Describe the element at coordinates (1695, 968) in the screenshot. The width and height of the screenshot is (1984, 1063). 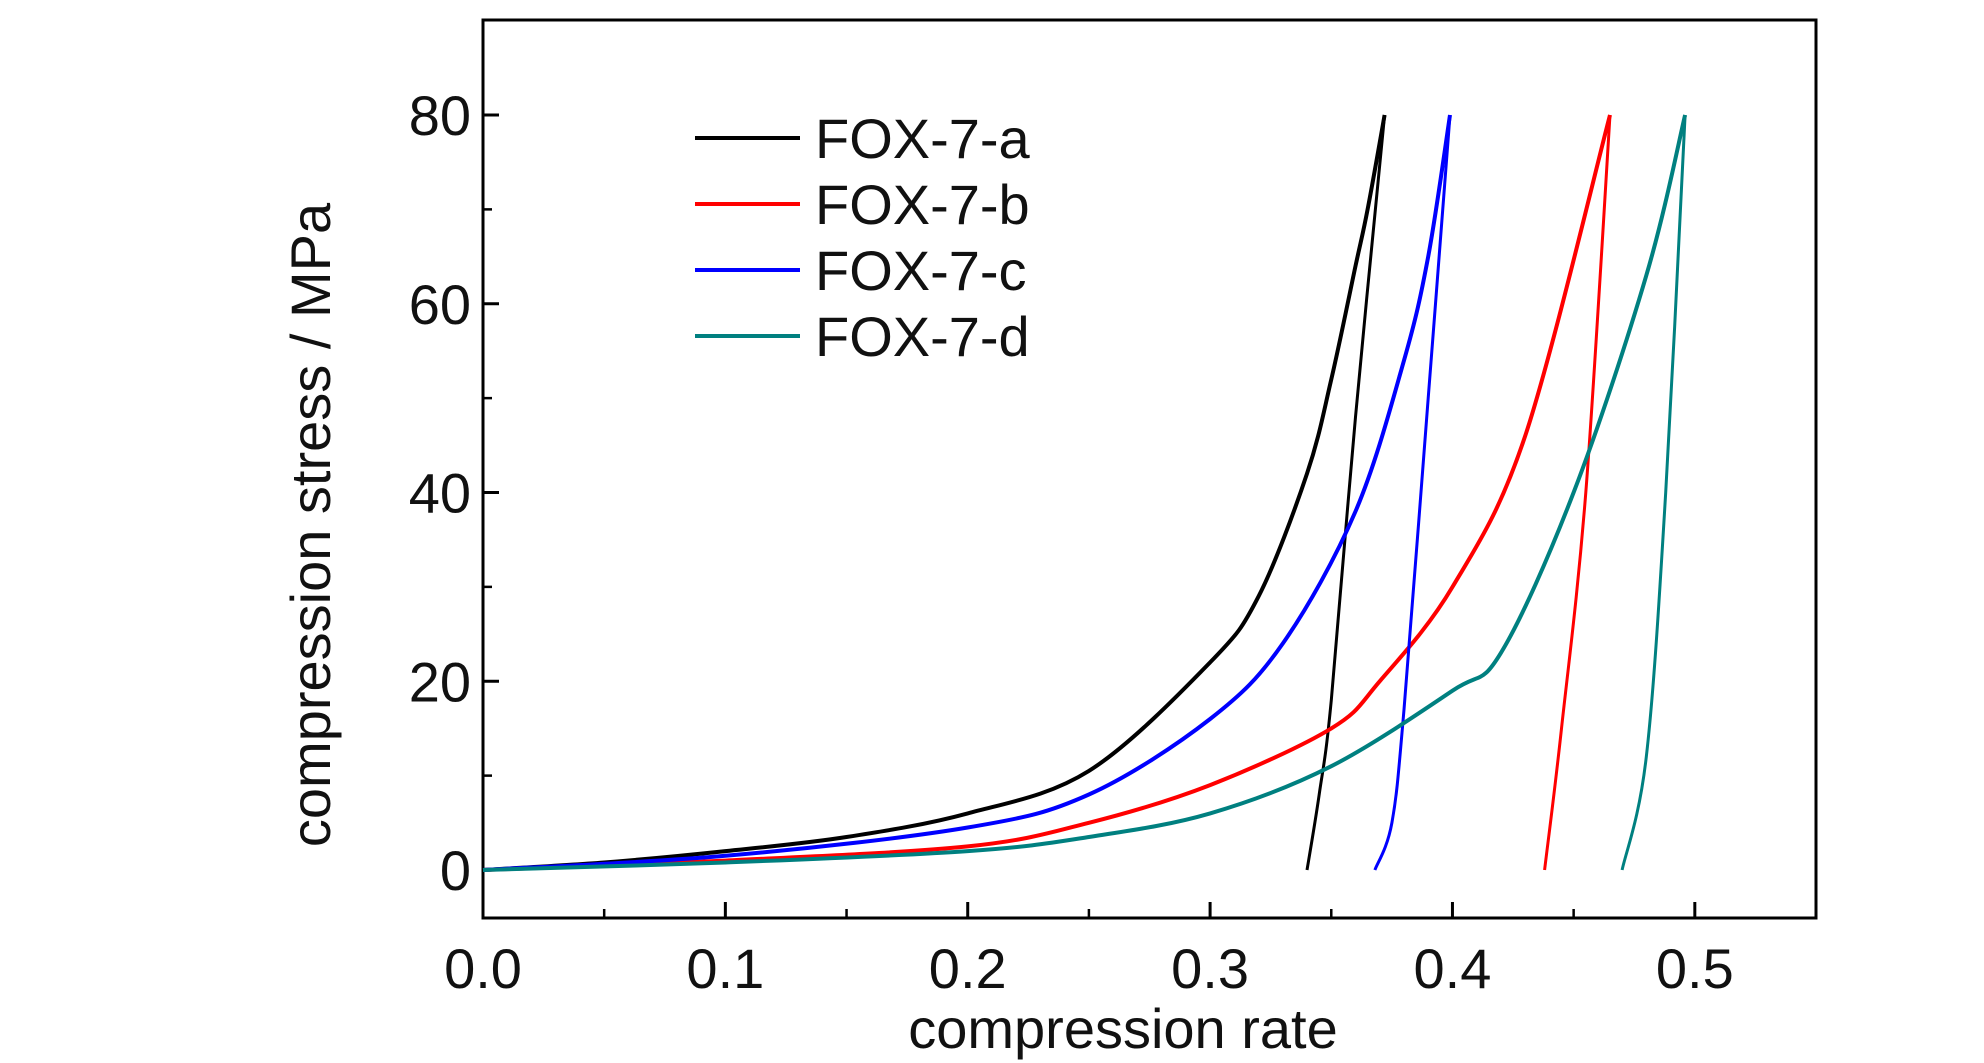
I see `x-tick-label: 0.5` at that location.